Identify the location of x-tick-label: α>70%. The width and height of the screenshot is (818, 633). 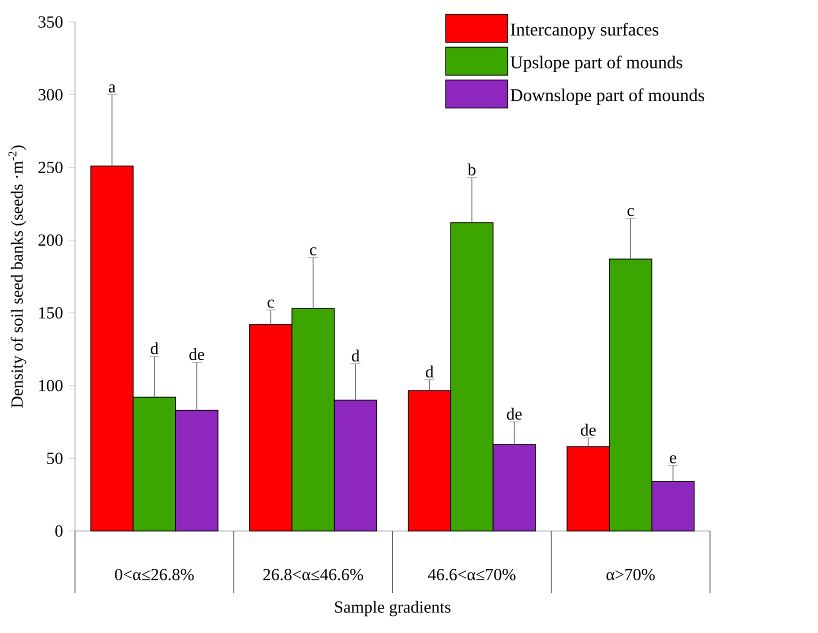
(630, 574).